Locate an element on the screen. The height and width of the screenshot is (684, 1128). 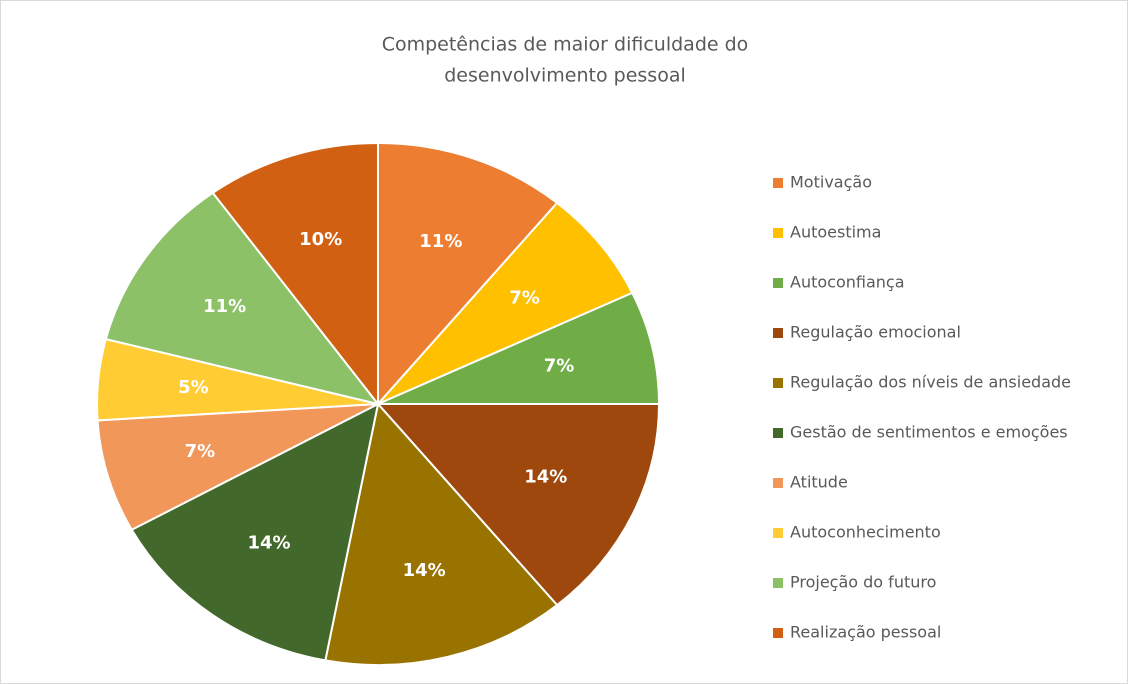
legend-label: Projeção do futuro is located at coordinates (863, 582).